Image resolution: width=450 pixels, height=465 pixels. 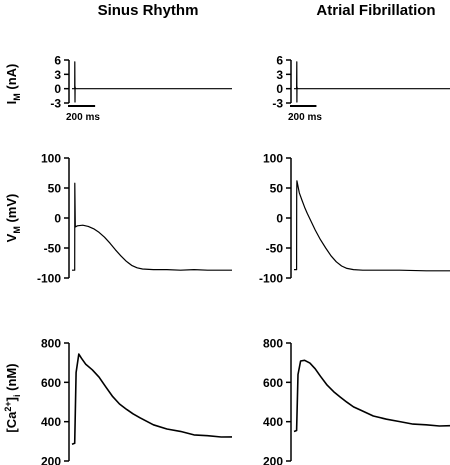 What do you see at coordinates (152, 82) in the screenshot?
I see `trace-current-sinus-rhythm` at bounding box center [152, 82].